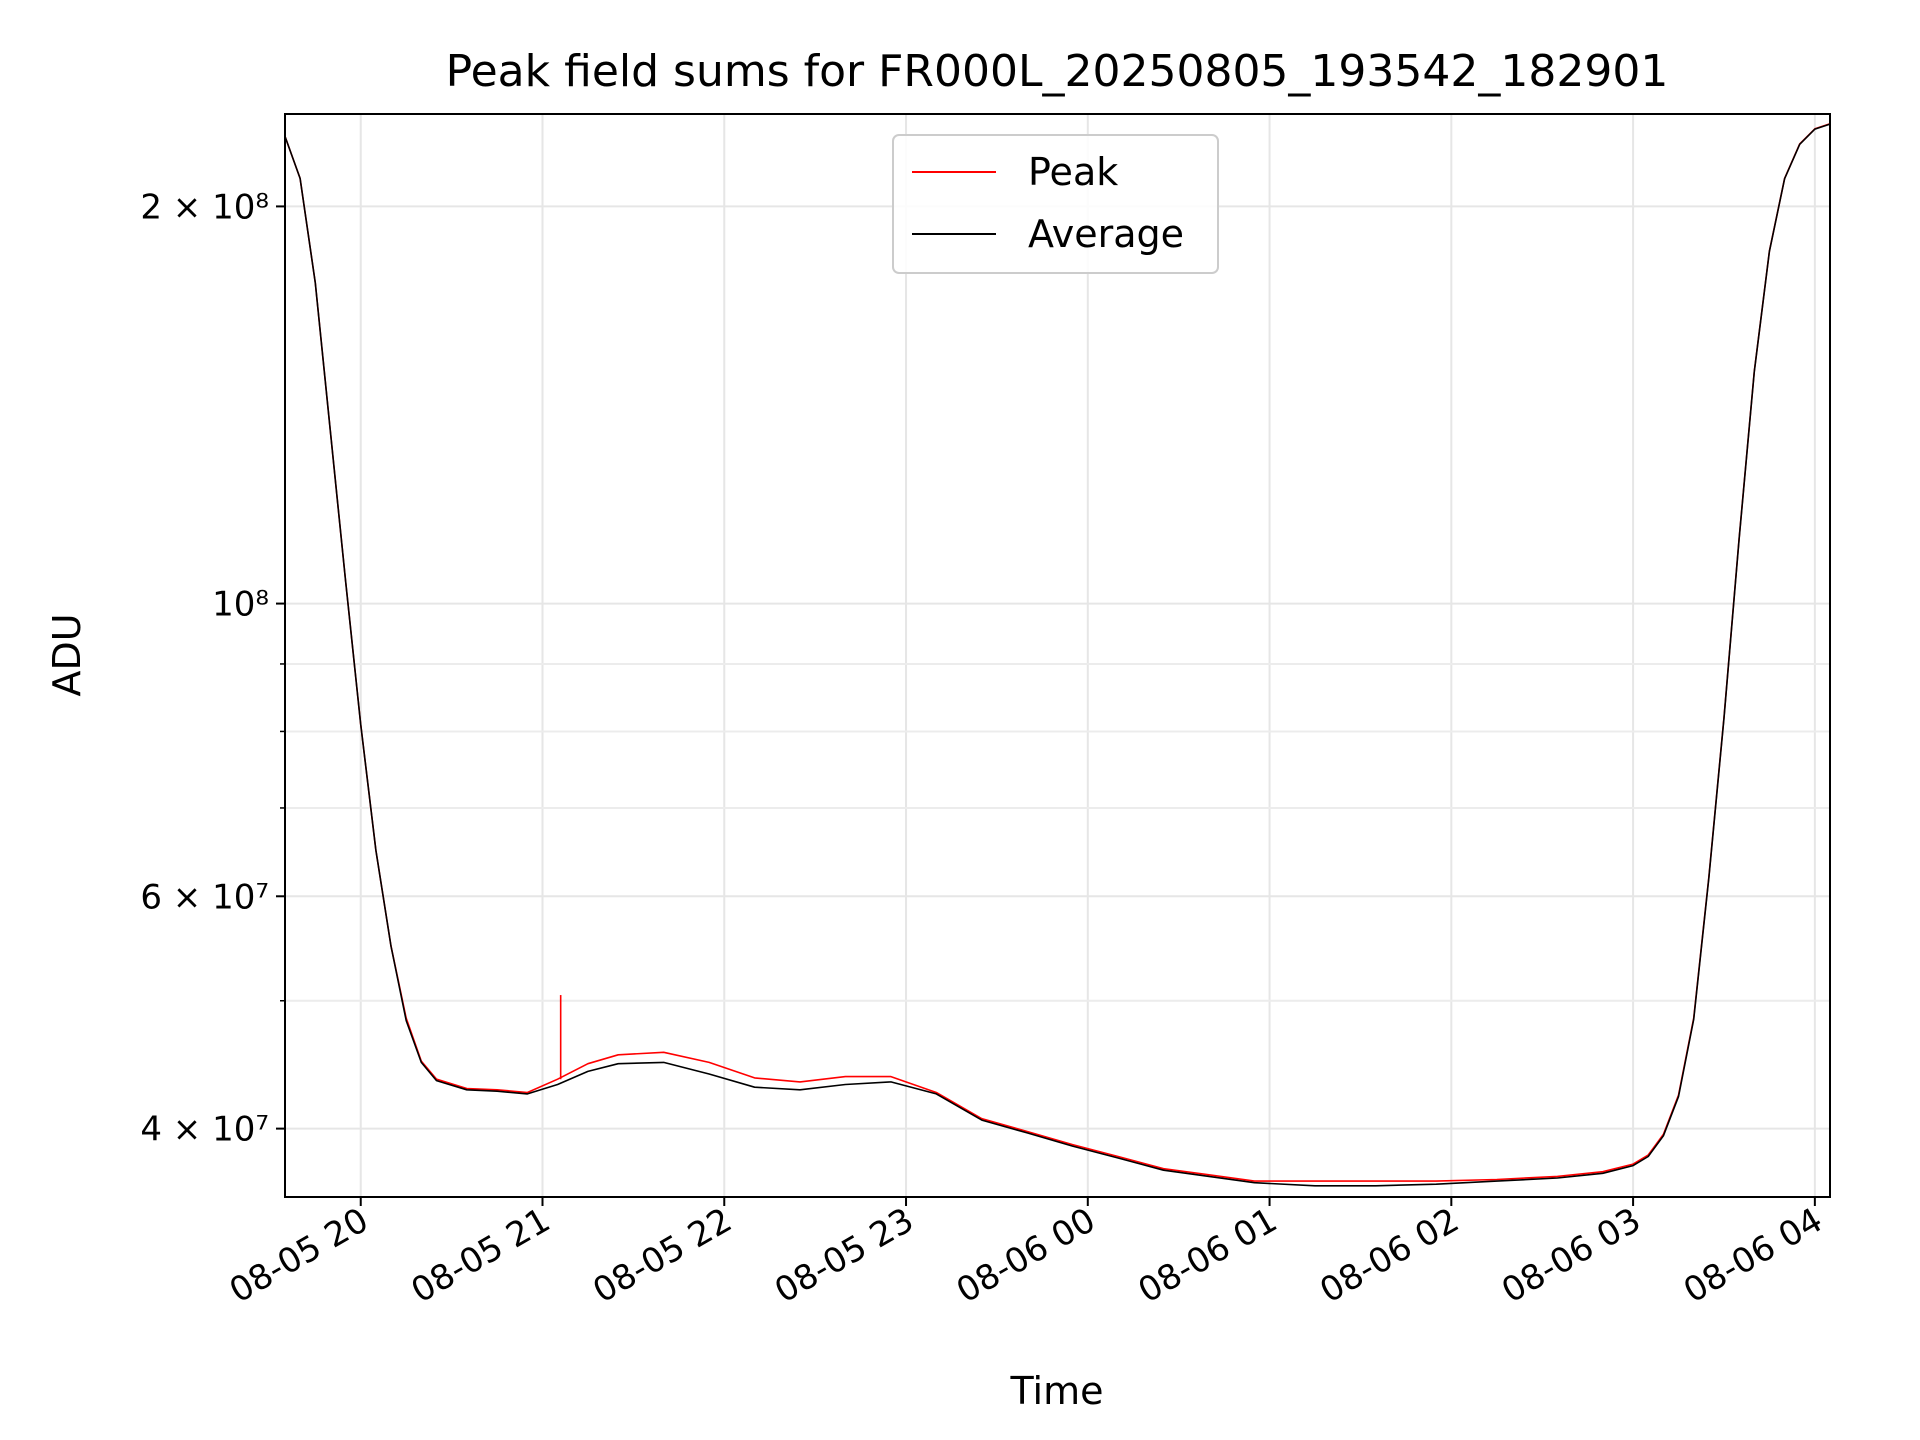 The height and width of the screenshot is (1440, 1920). Describe the element at coordinates (240, 605) in the screenshot. I see `y-tick-label: 10⁸` at that location.